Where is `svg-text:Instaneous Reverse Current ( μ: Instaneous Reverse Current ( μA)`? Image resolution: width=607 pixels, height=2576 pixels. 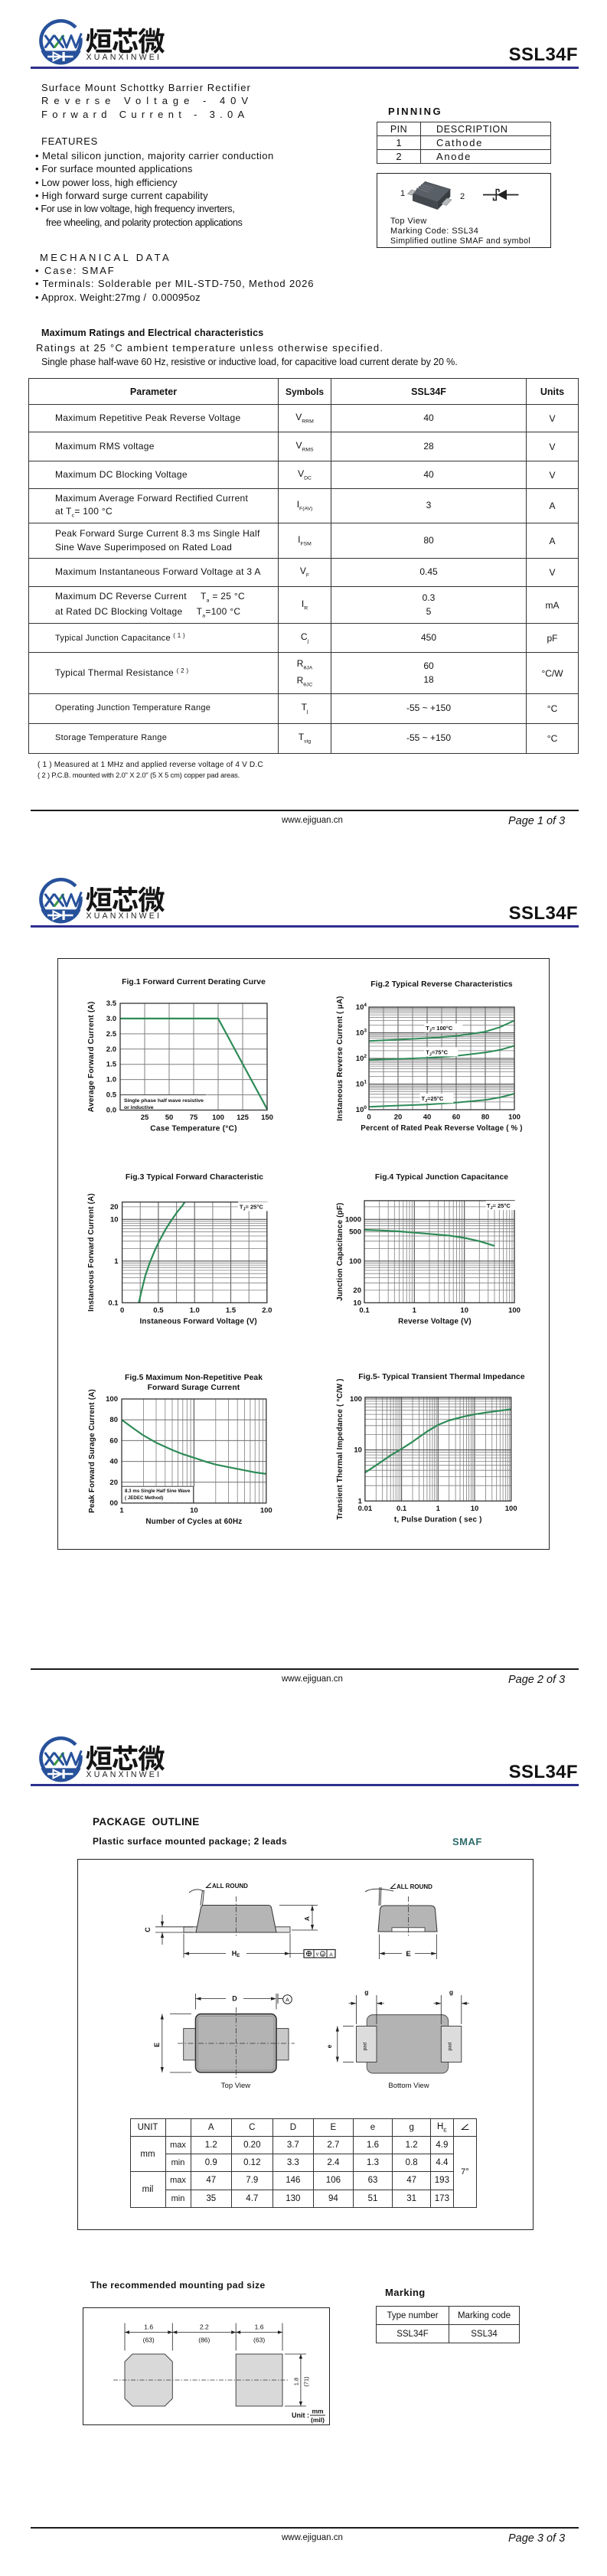 svg-text:Instaneous Reverse Current ( μ: Instaneous Reverse Current ( μA) is located at coordinates (340, 1058).